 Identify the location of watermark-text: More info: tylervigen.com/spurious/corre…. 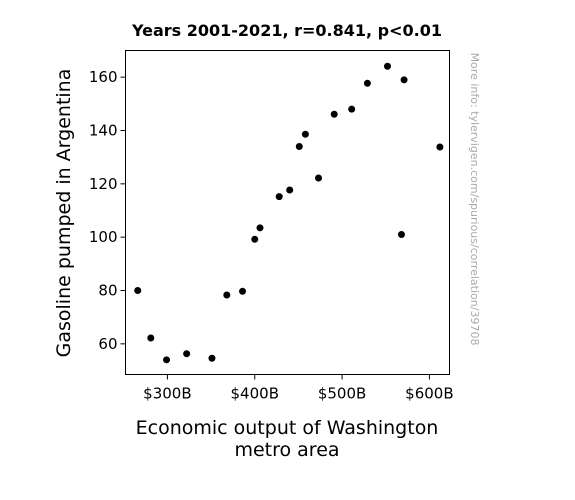
(474, 199).